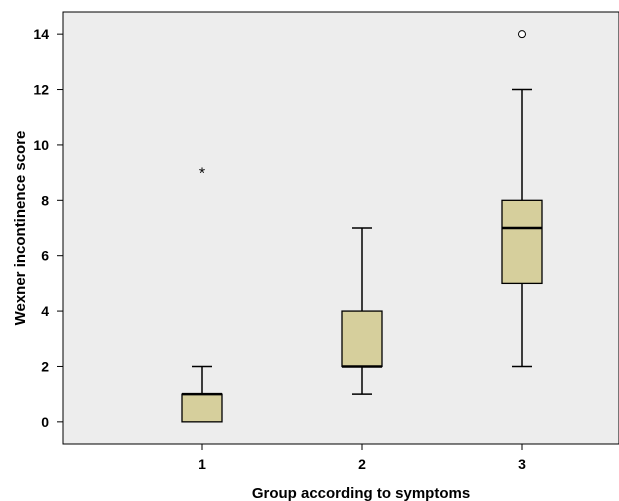 This screenshot has height=501, width=619. What do you see at coordinates (48, 228) in the screenshot?
I see `y-axis: 0 2 4 6 8 10 12 14` at bounding box center [48, 228].